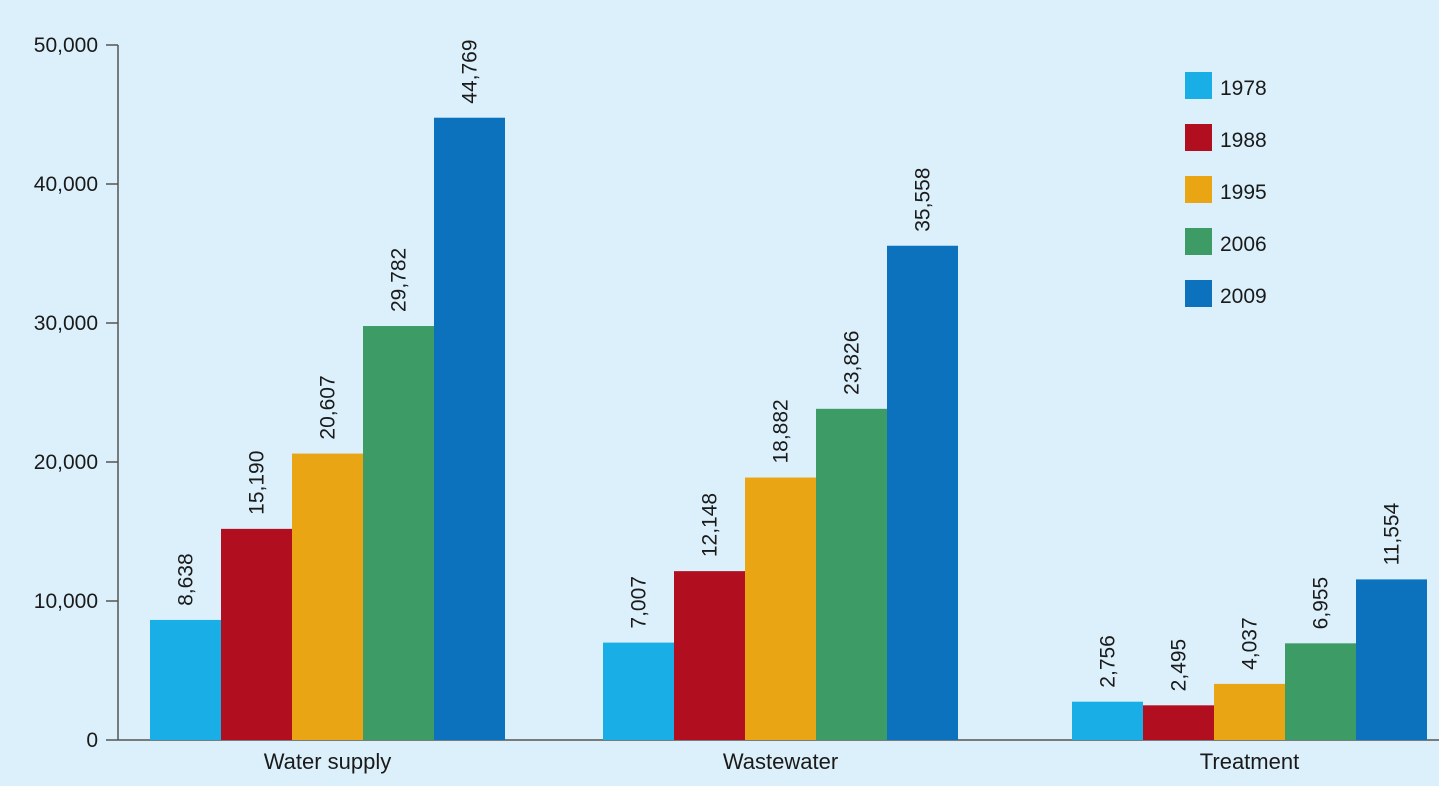 This screenshot has width=1439, height=786. I want to click on data-label: 2,495, so click(1179, 665).